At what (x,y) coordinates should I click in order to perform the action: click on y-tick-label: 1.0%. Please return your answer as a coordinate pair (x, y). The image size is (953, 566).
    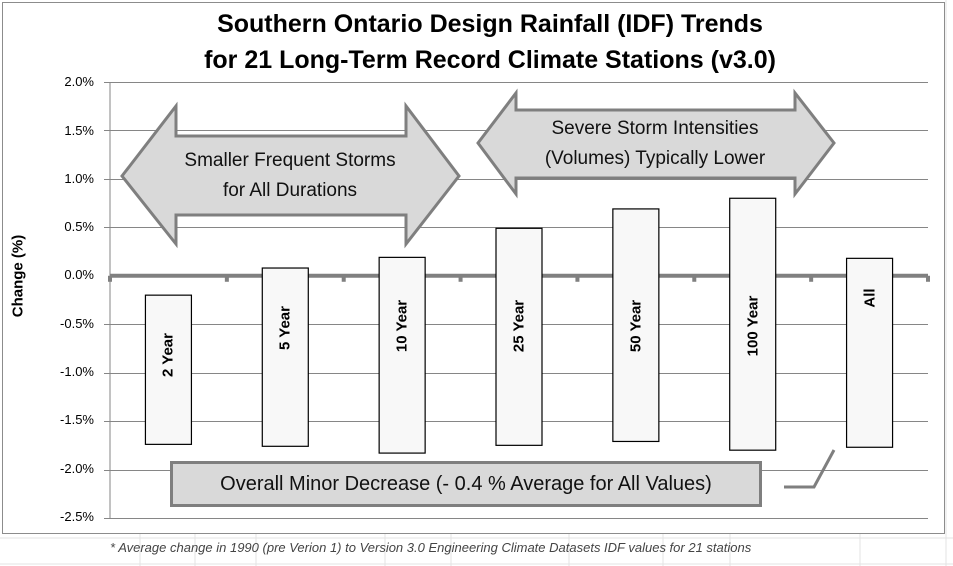
    Looking at the image, I should click on (79, 178).